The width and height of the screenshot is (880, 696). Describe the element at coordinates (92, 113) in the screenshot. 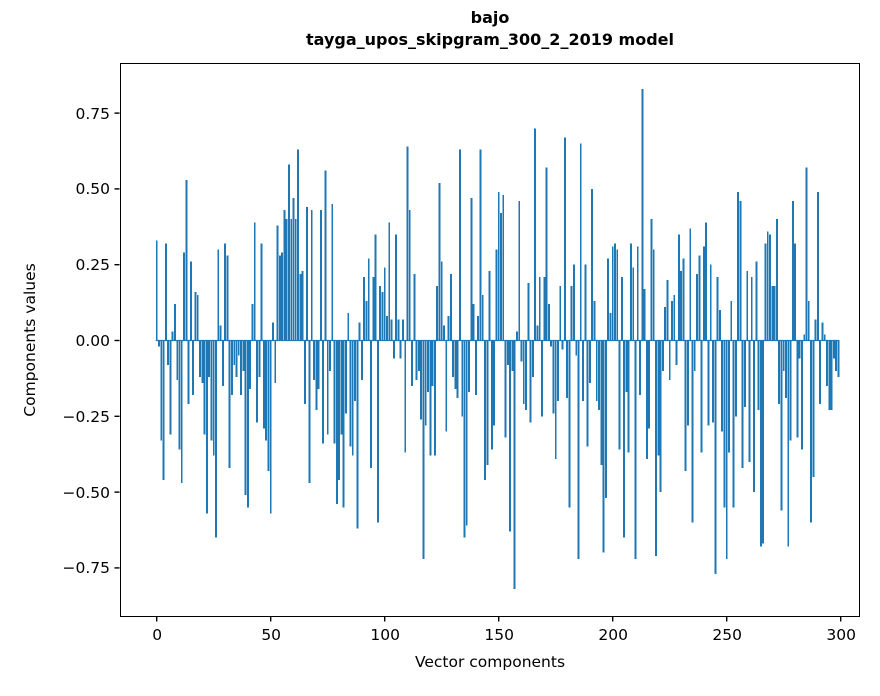

I see `y-tick-label: 0.75` at that location.